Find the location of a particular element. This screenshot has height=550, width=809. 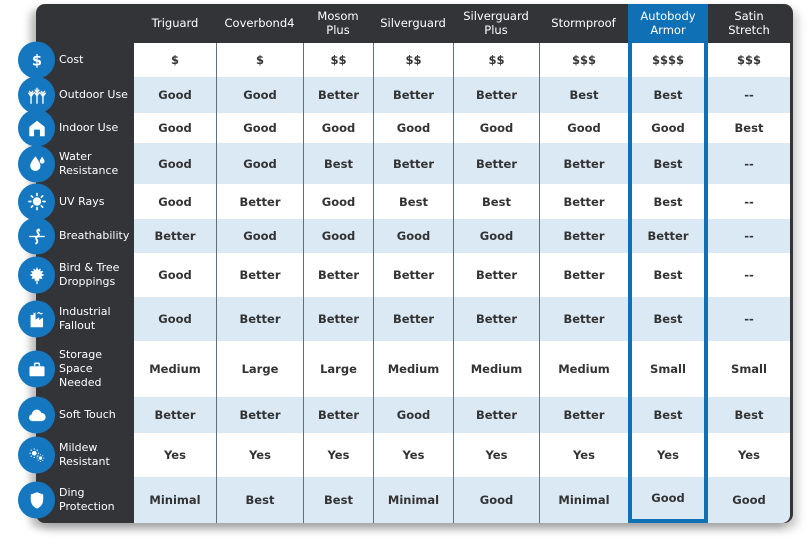

table-cell-indoor-use-coverbond4: Good is located at coordinates (259, 128).